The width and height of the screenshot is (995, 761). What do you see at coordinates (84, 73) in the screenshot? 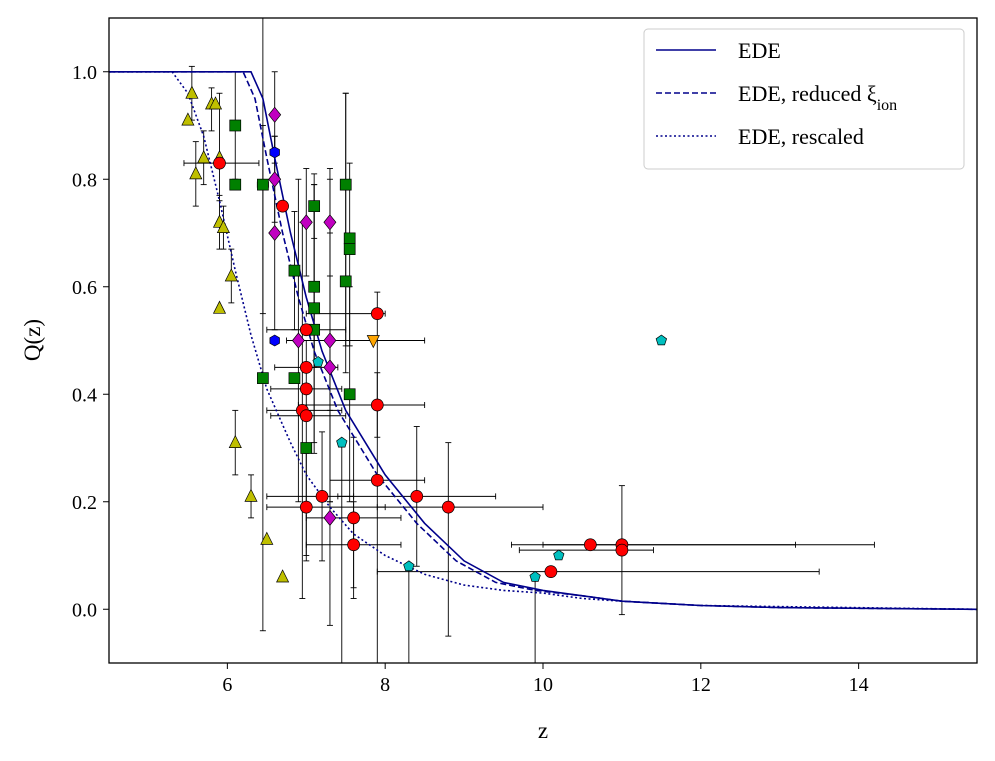
I see `y-tick-label: 1.0` at bounding box center [84, 73].